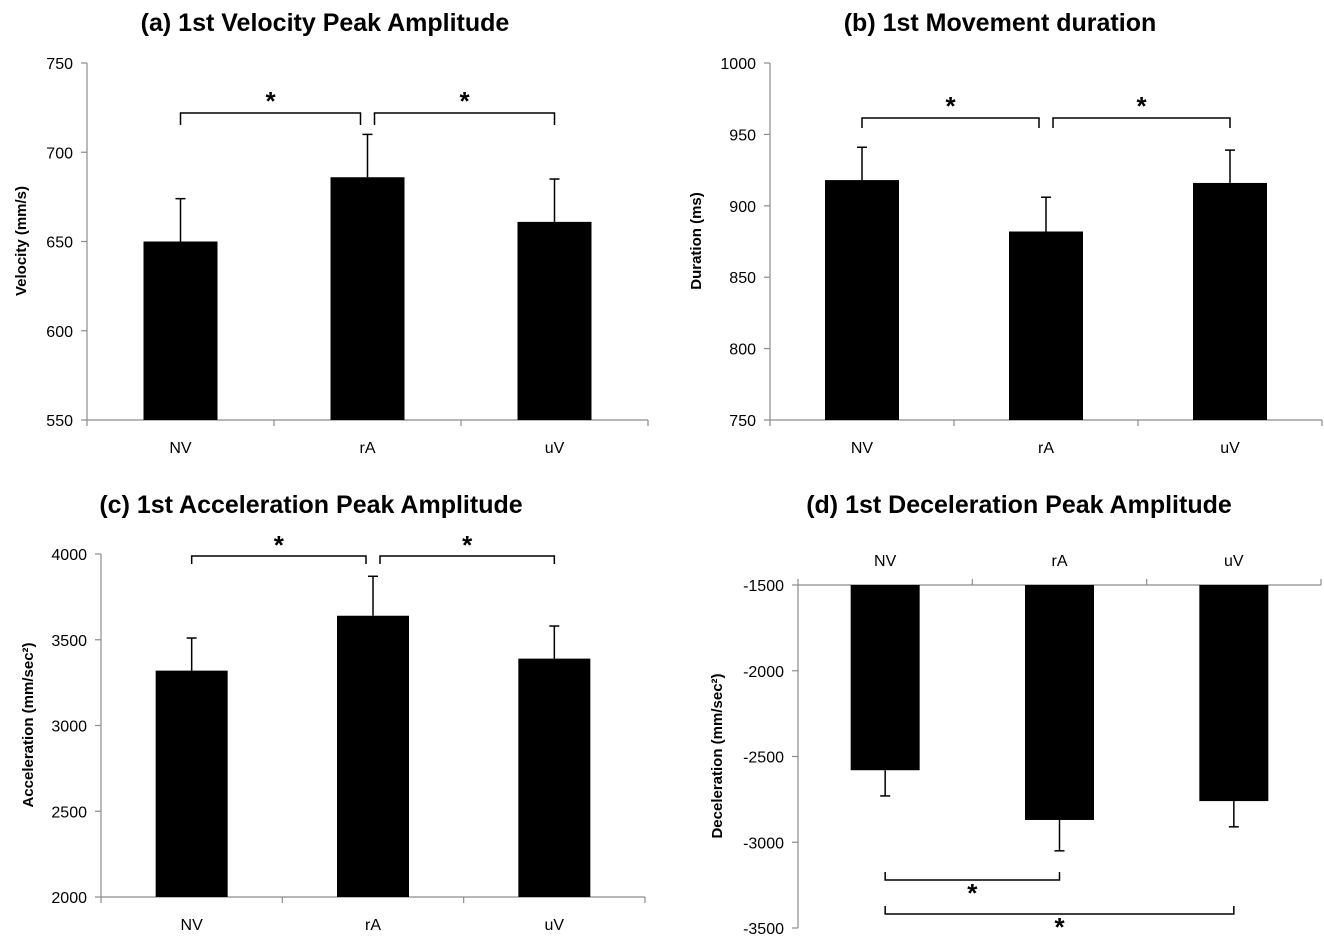 The height and width of the screenshot is (940, 1324). Describe the element at coordinates (717, 755) in the screenshot. I see `panel-d-ylabel: Deceleration (mm/sec²)` at that location.